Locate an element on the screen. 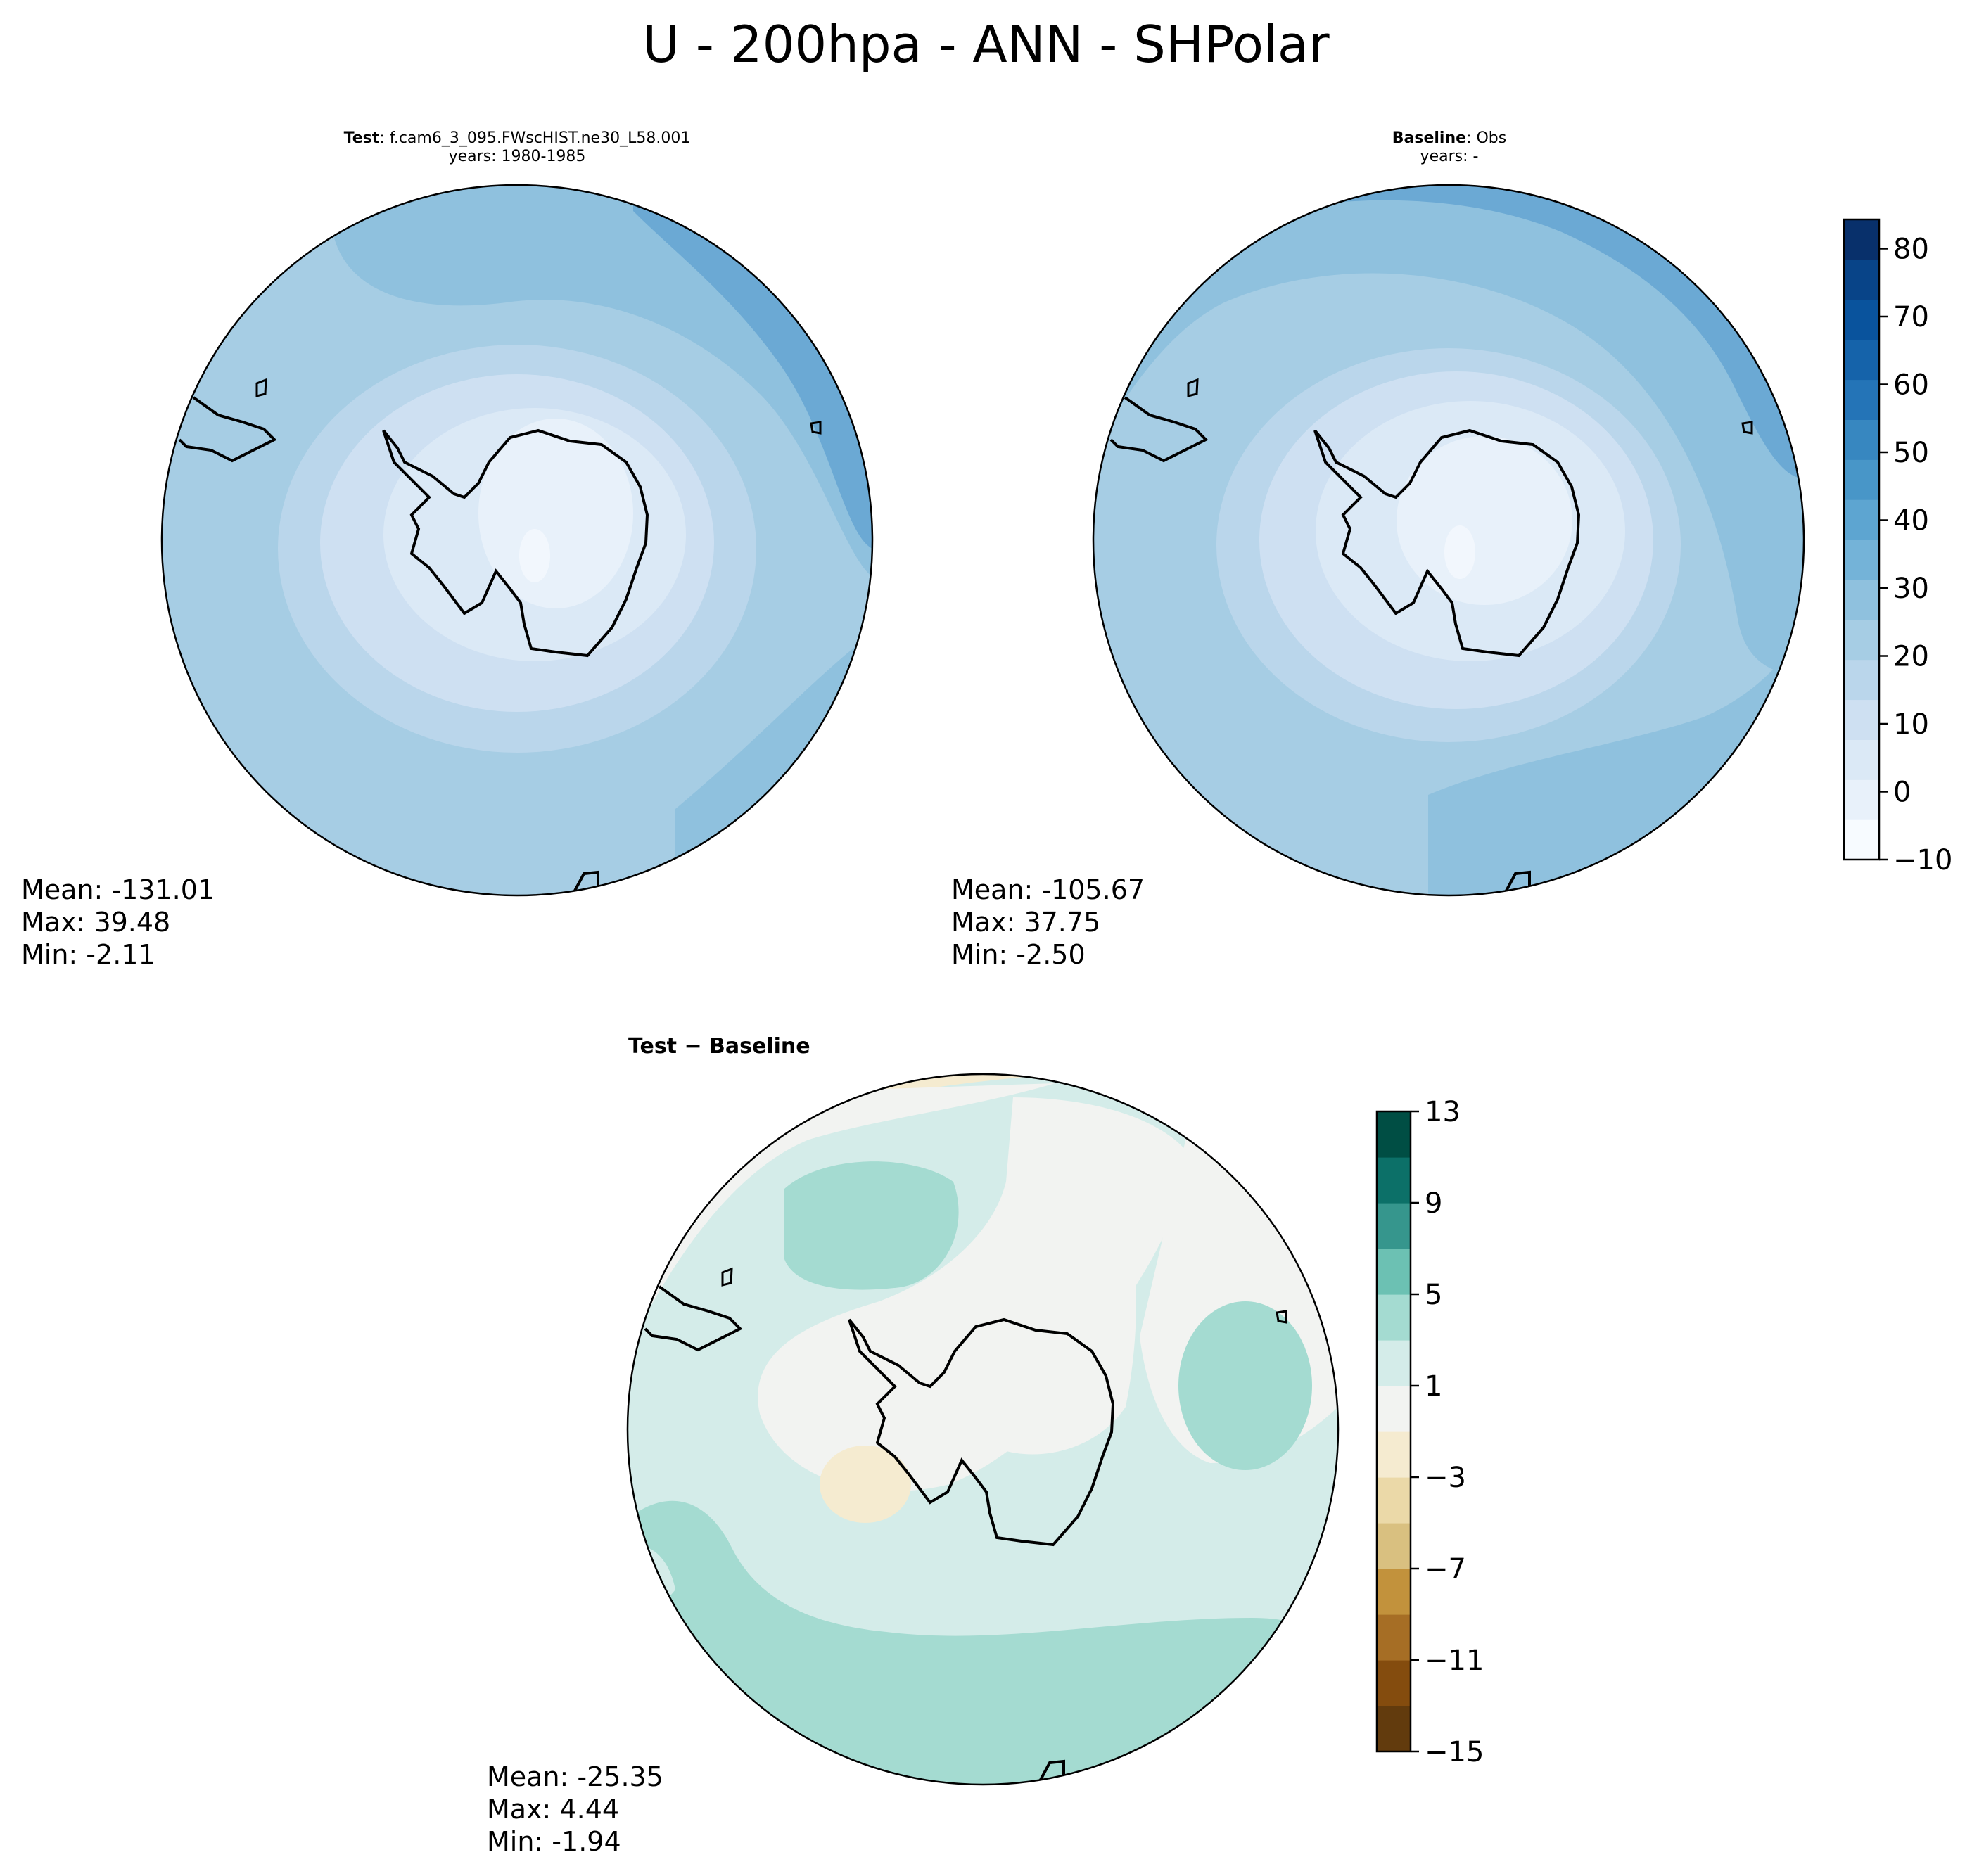 This screenshot has height=1876, width=1972. main-colorbar-tick-label: 40 is located at coordinates (1911, 521).